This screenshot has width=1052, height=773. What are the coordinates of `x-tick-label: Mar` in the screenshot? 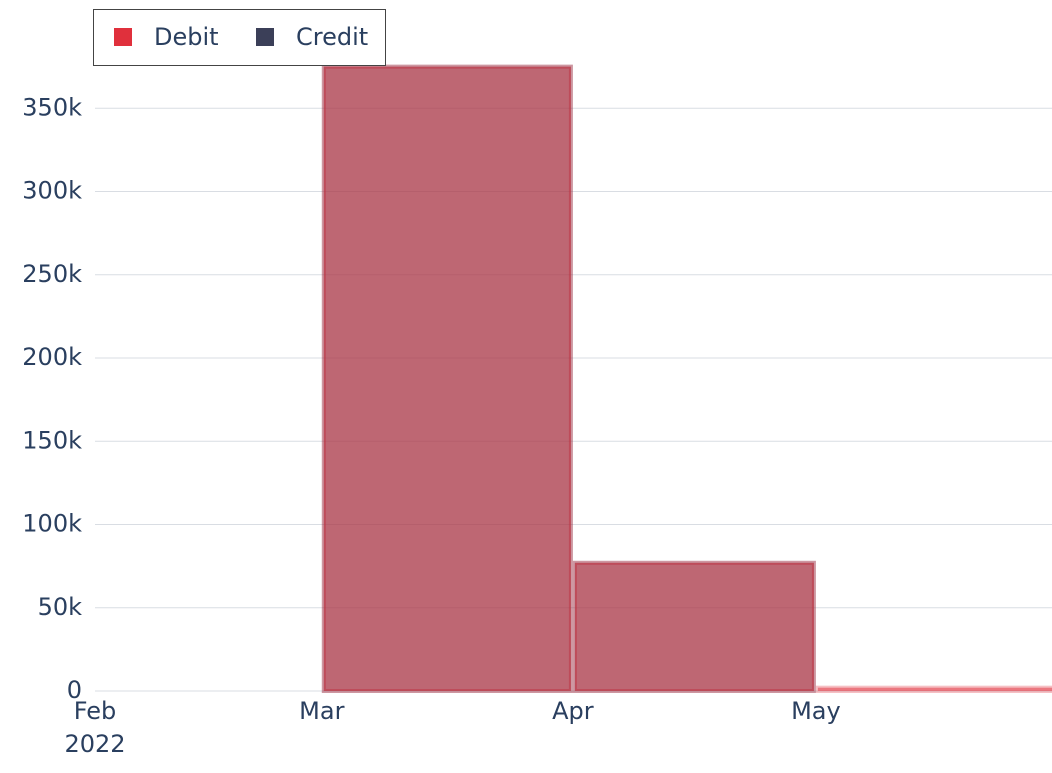 It's located at (321, 711).